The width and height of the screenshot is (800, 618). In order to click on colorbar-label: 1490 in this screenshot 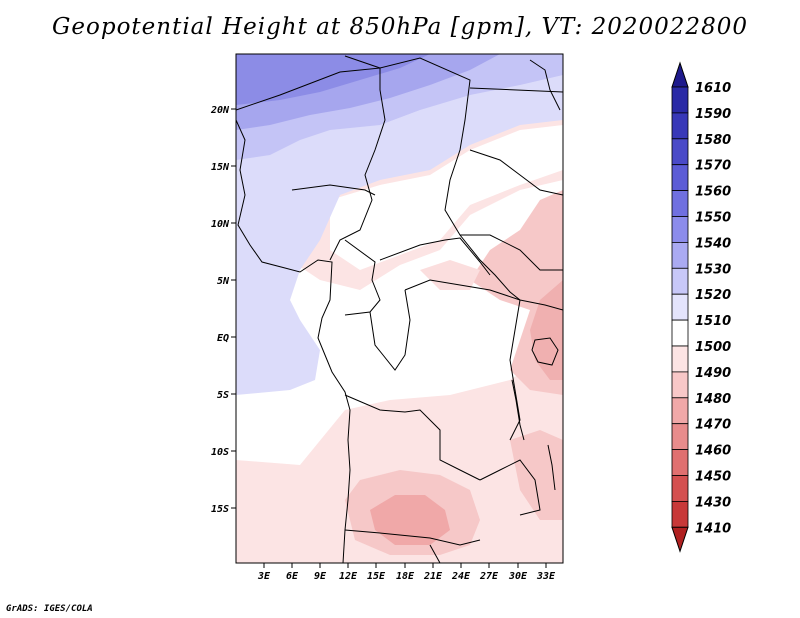, I will do `click(713, 373)`.